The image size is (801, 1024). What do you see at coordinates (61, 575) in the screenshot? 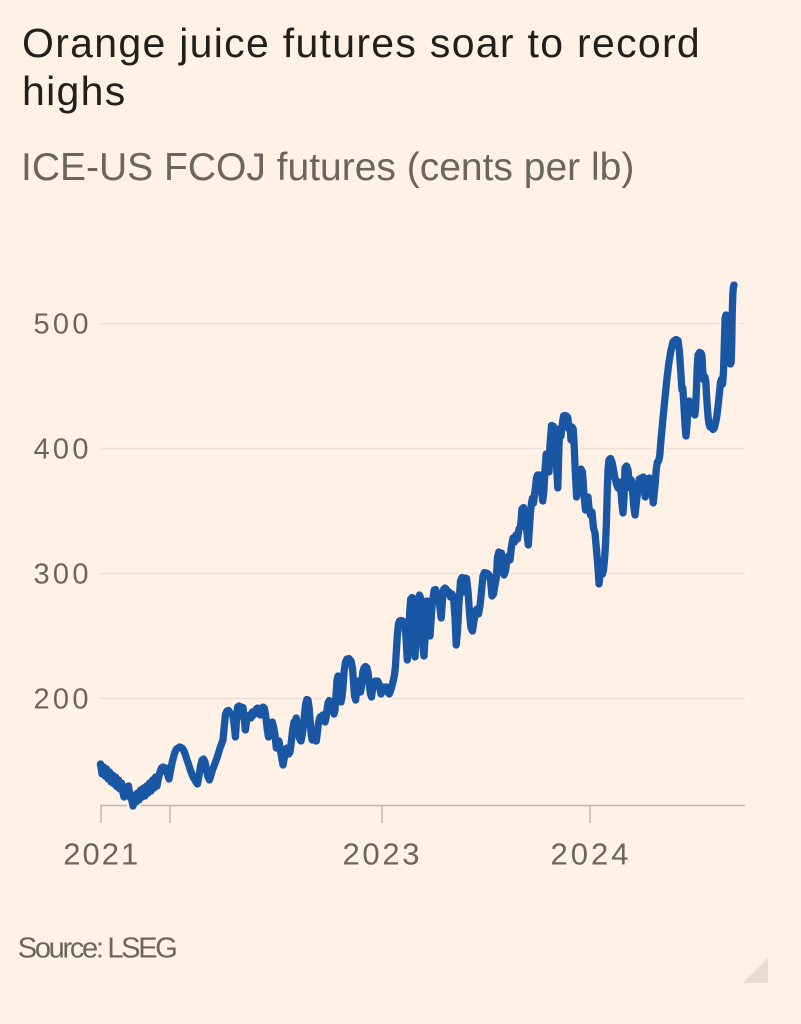
I see `svg-text: 300` at bounding box center [61, 575].